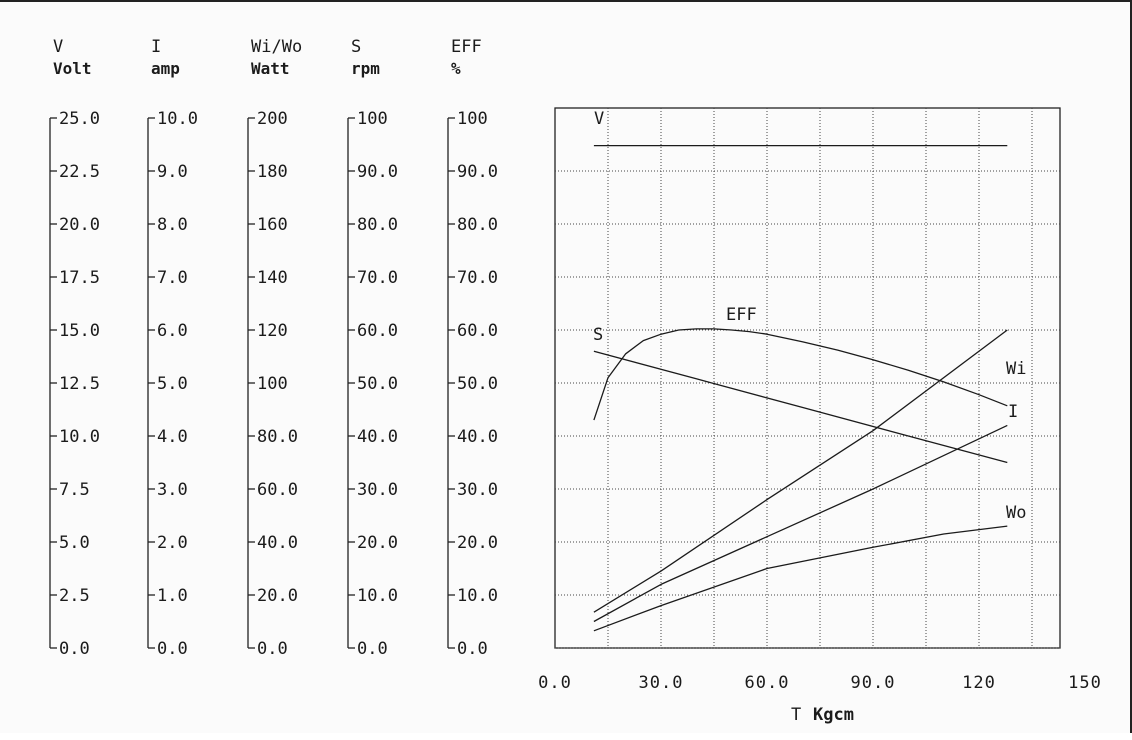 The image size is (1132, 740). Describe the element at coordinates (272, 119) in the screenshot. I see `axis-tick-label-W: 200` at that location.